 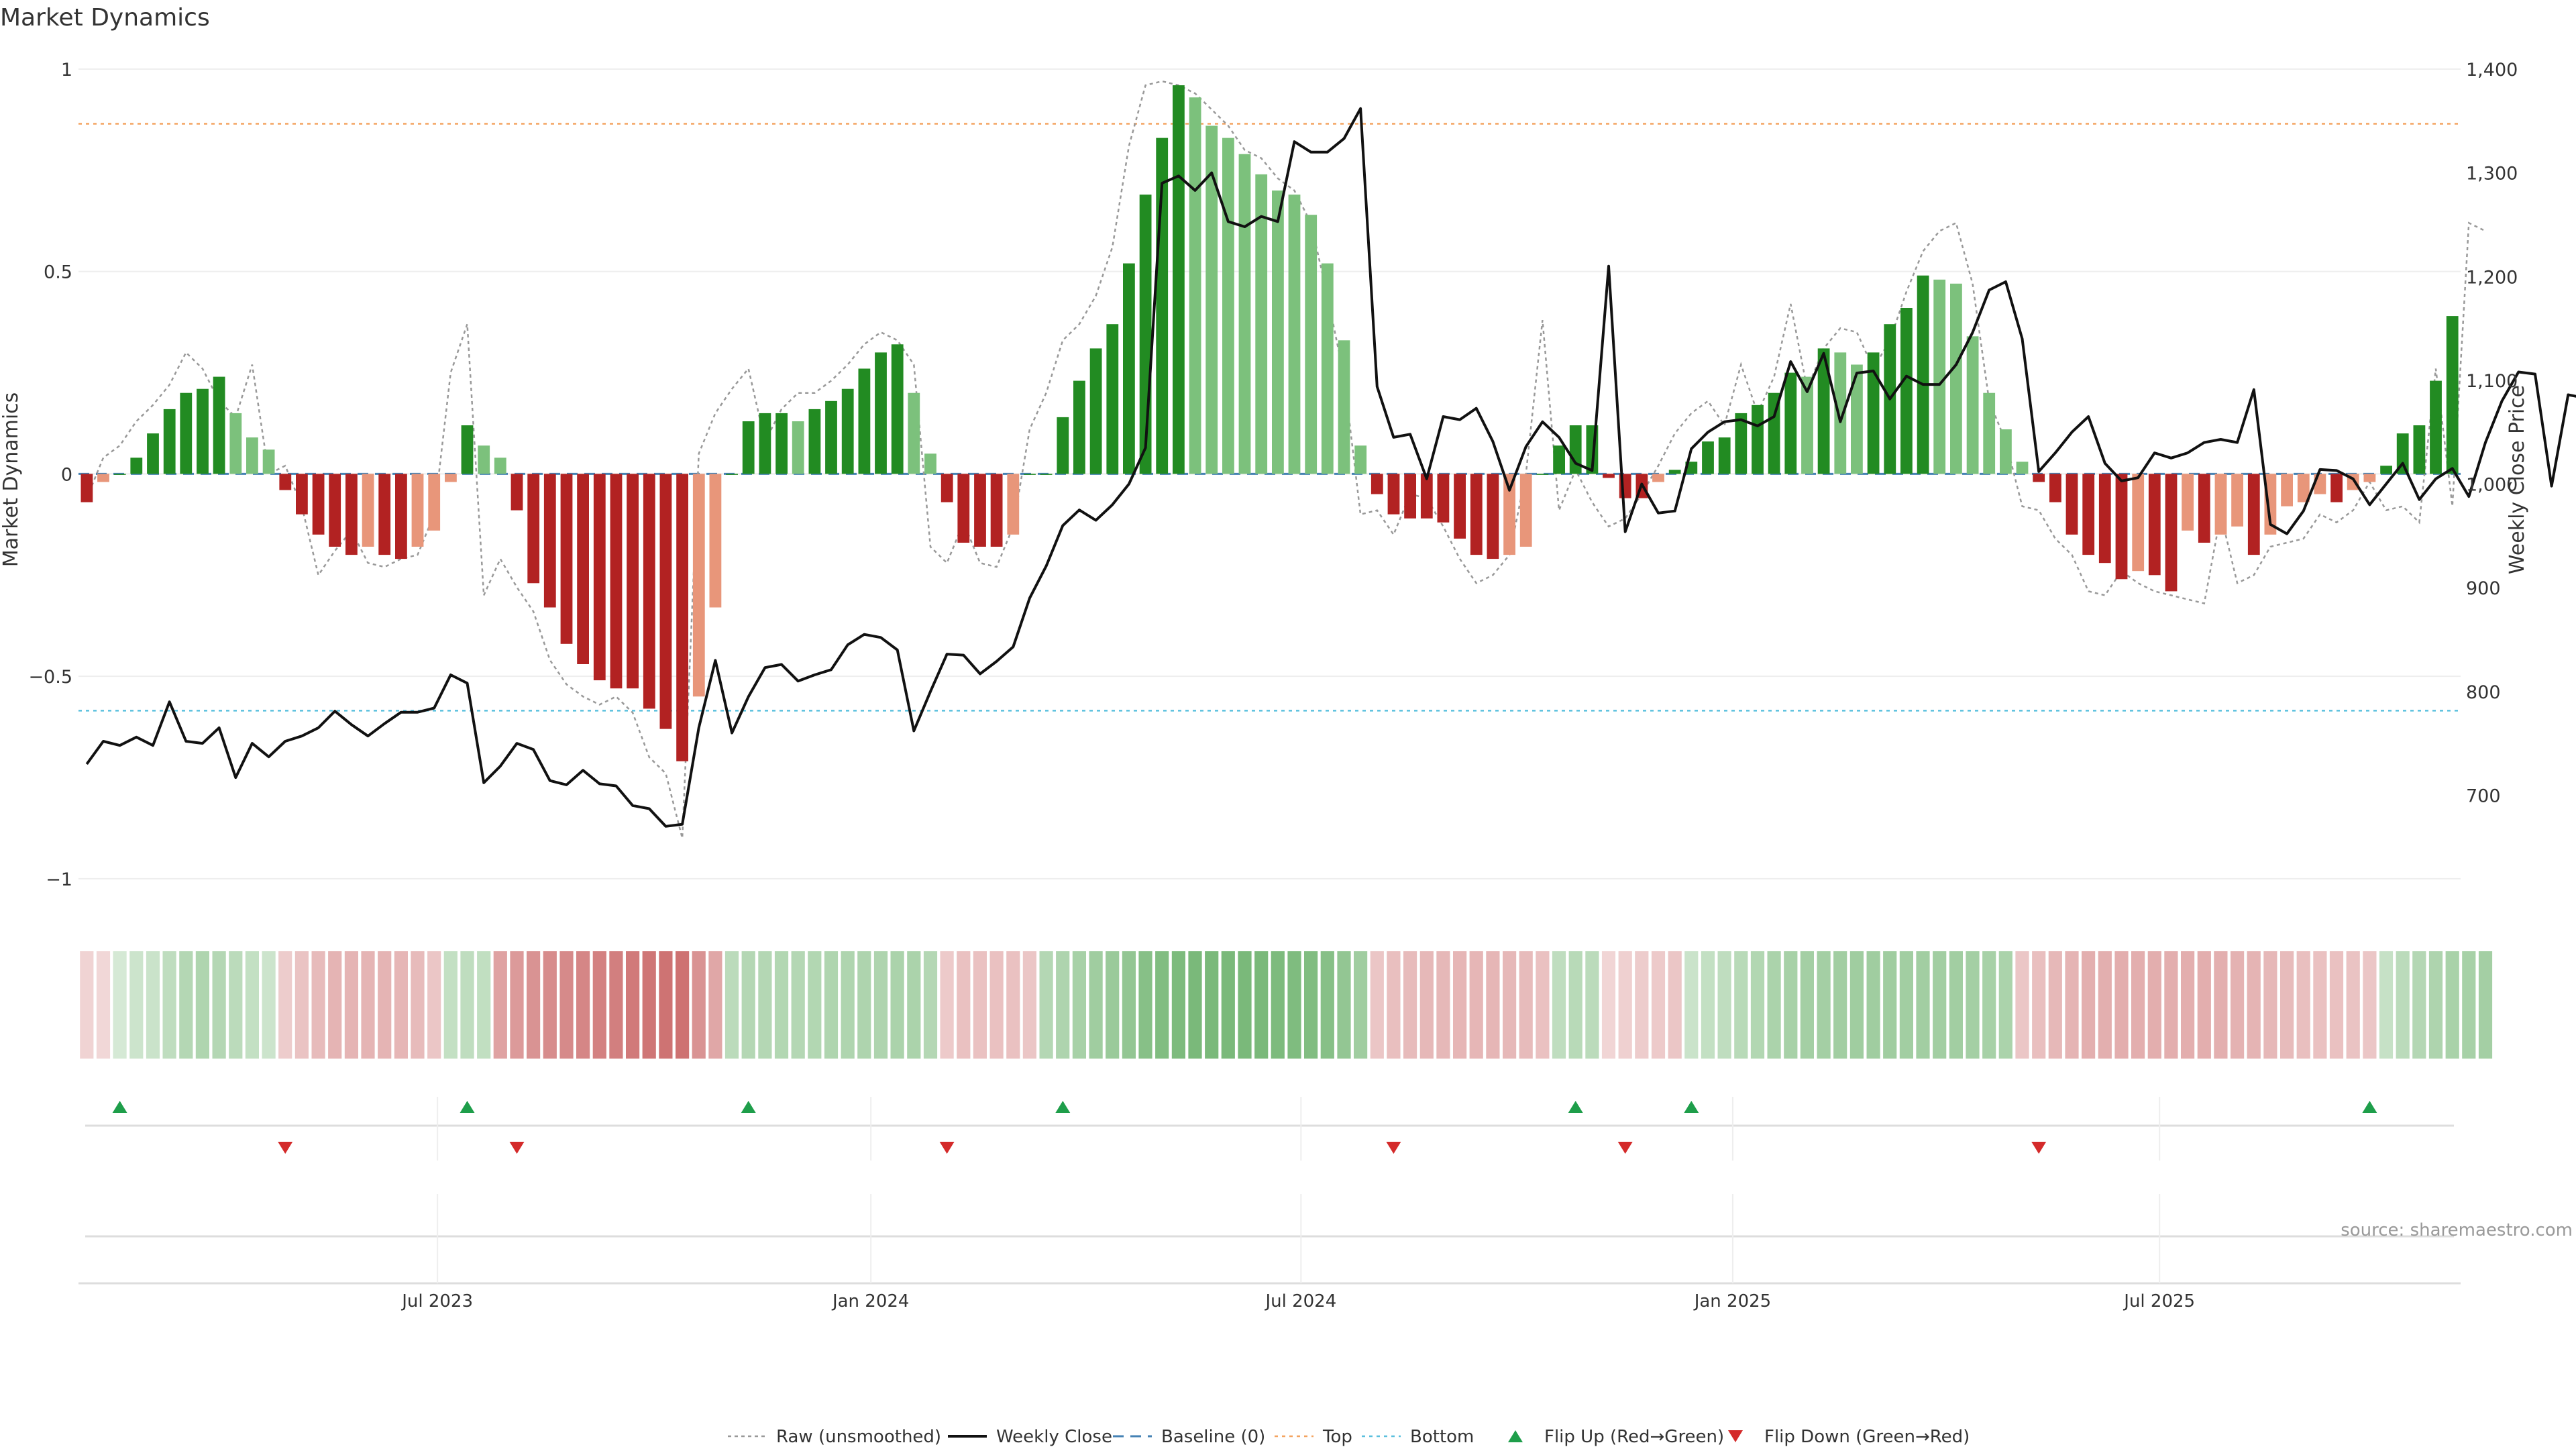 What do you see at coordinates (1735, 1436) in the screenshot?
I see `legend-swatch-flip-down` at bounding box center [1735, 1436].